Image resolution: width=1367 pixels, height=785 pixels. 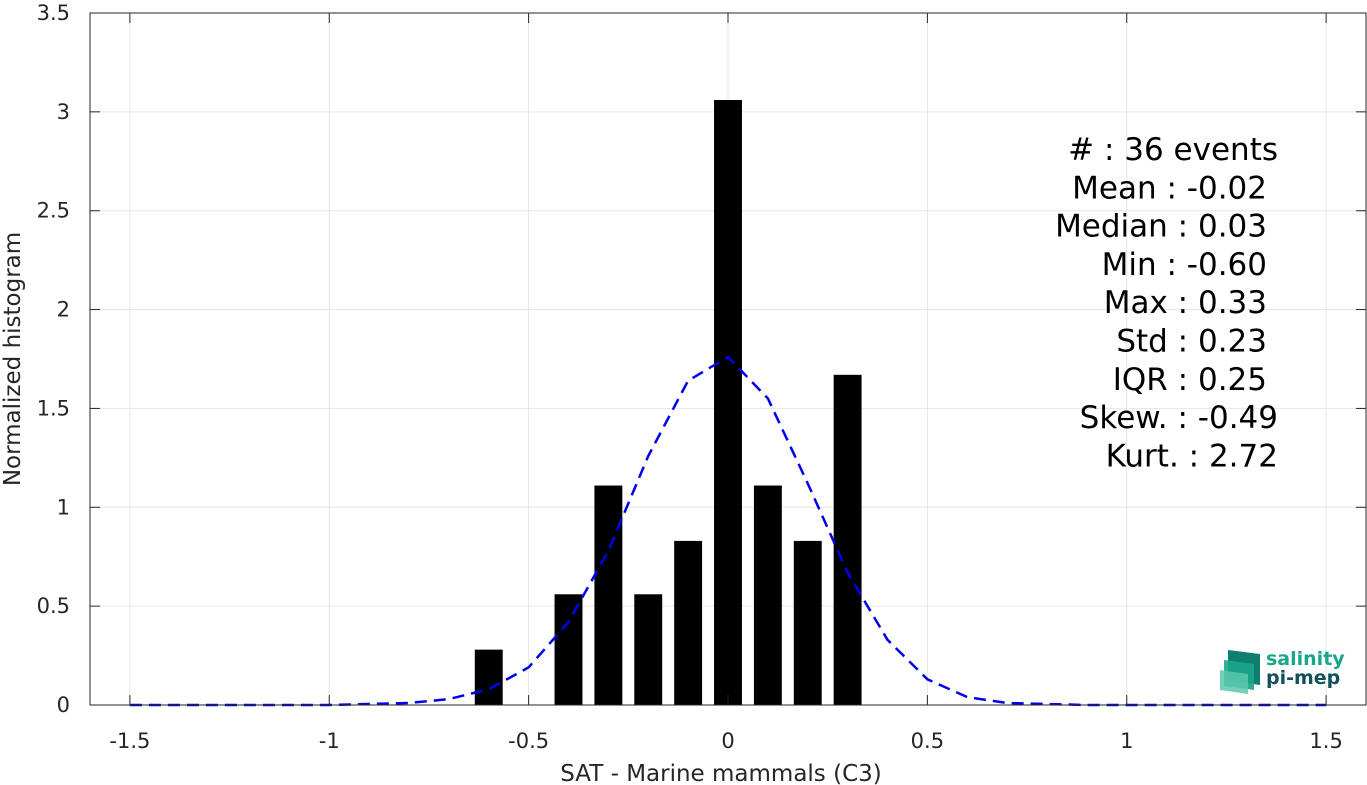 I want to click on x-tick-label: 0.5, so click(x=927, y=741).